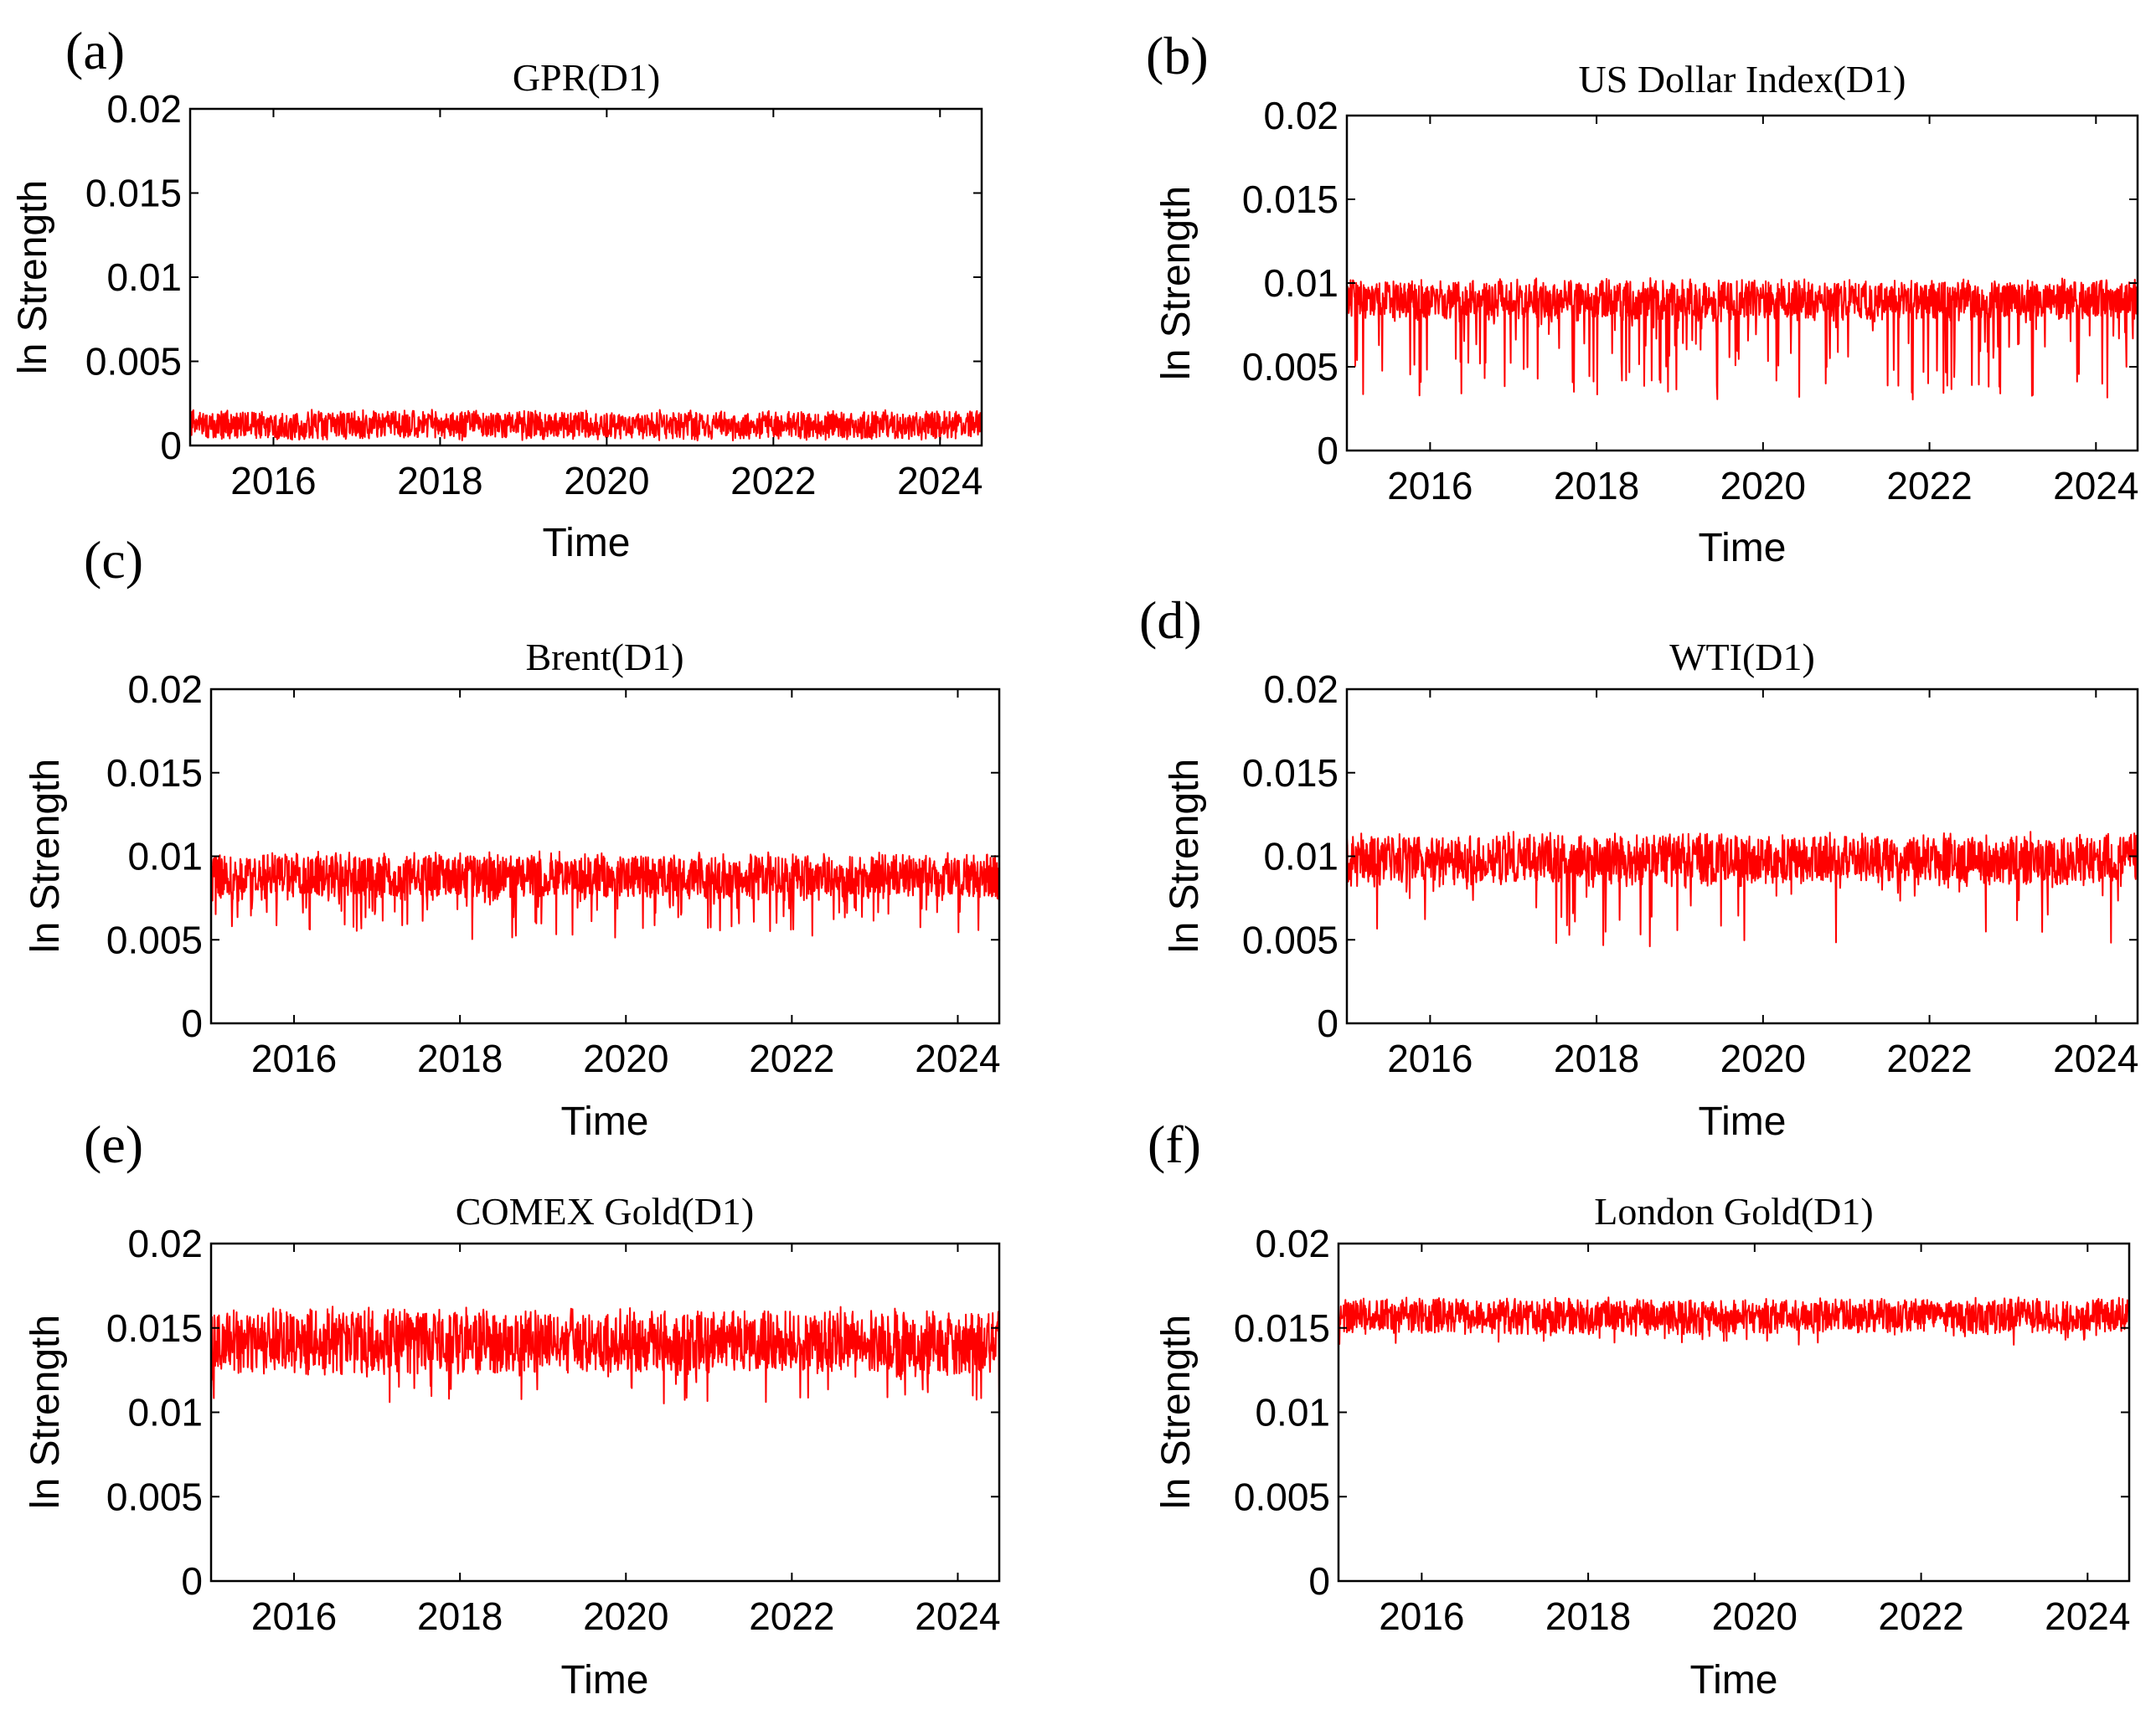 The height and width of the screenshot is (1710, 2156). Describe the element at coordinates (95, 50) in the screenshot. I see `panel-label: (a)` at that location.